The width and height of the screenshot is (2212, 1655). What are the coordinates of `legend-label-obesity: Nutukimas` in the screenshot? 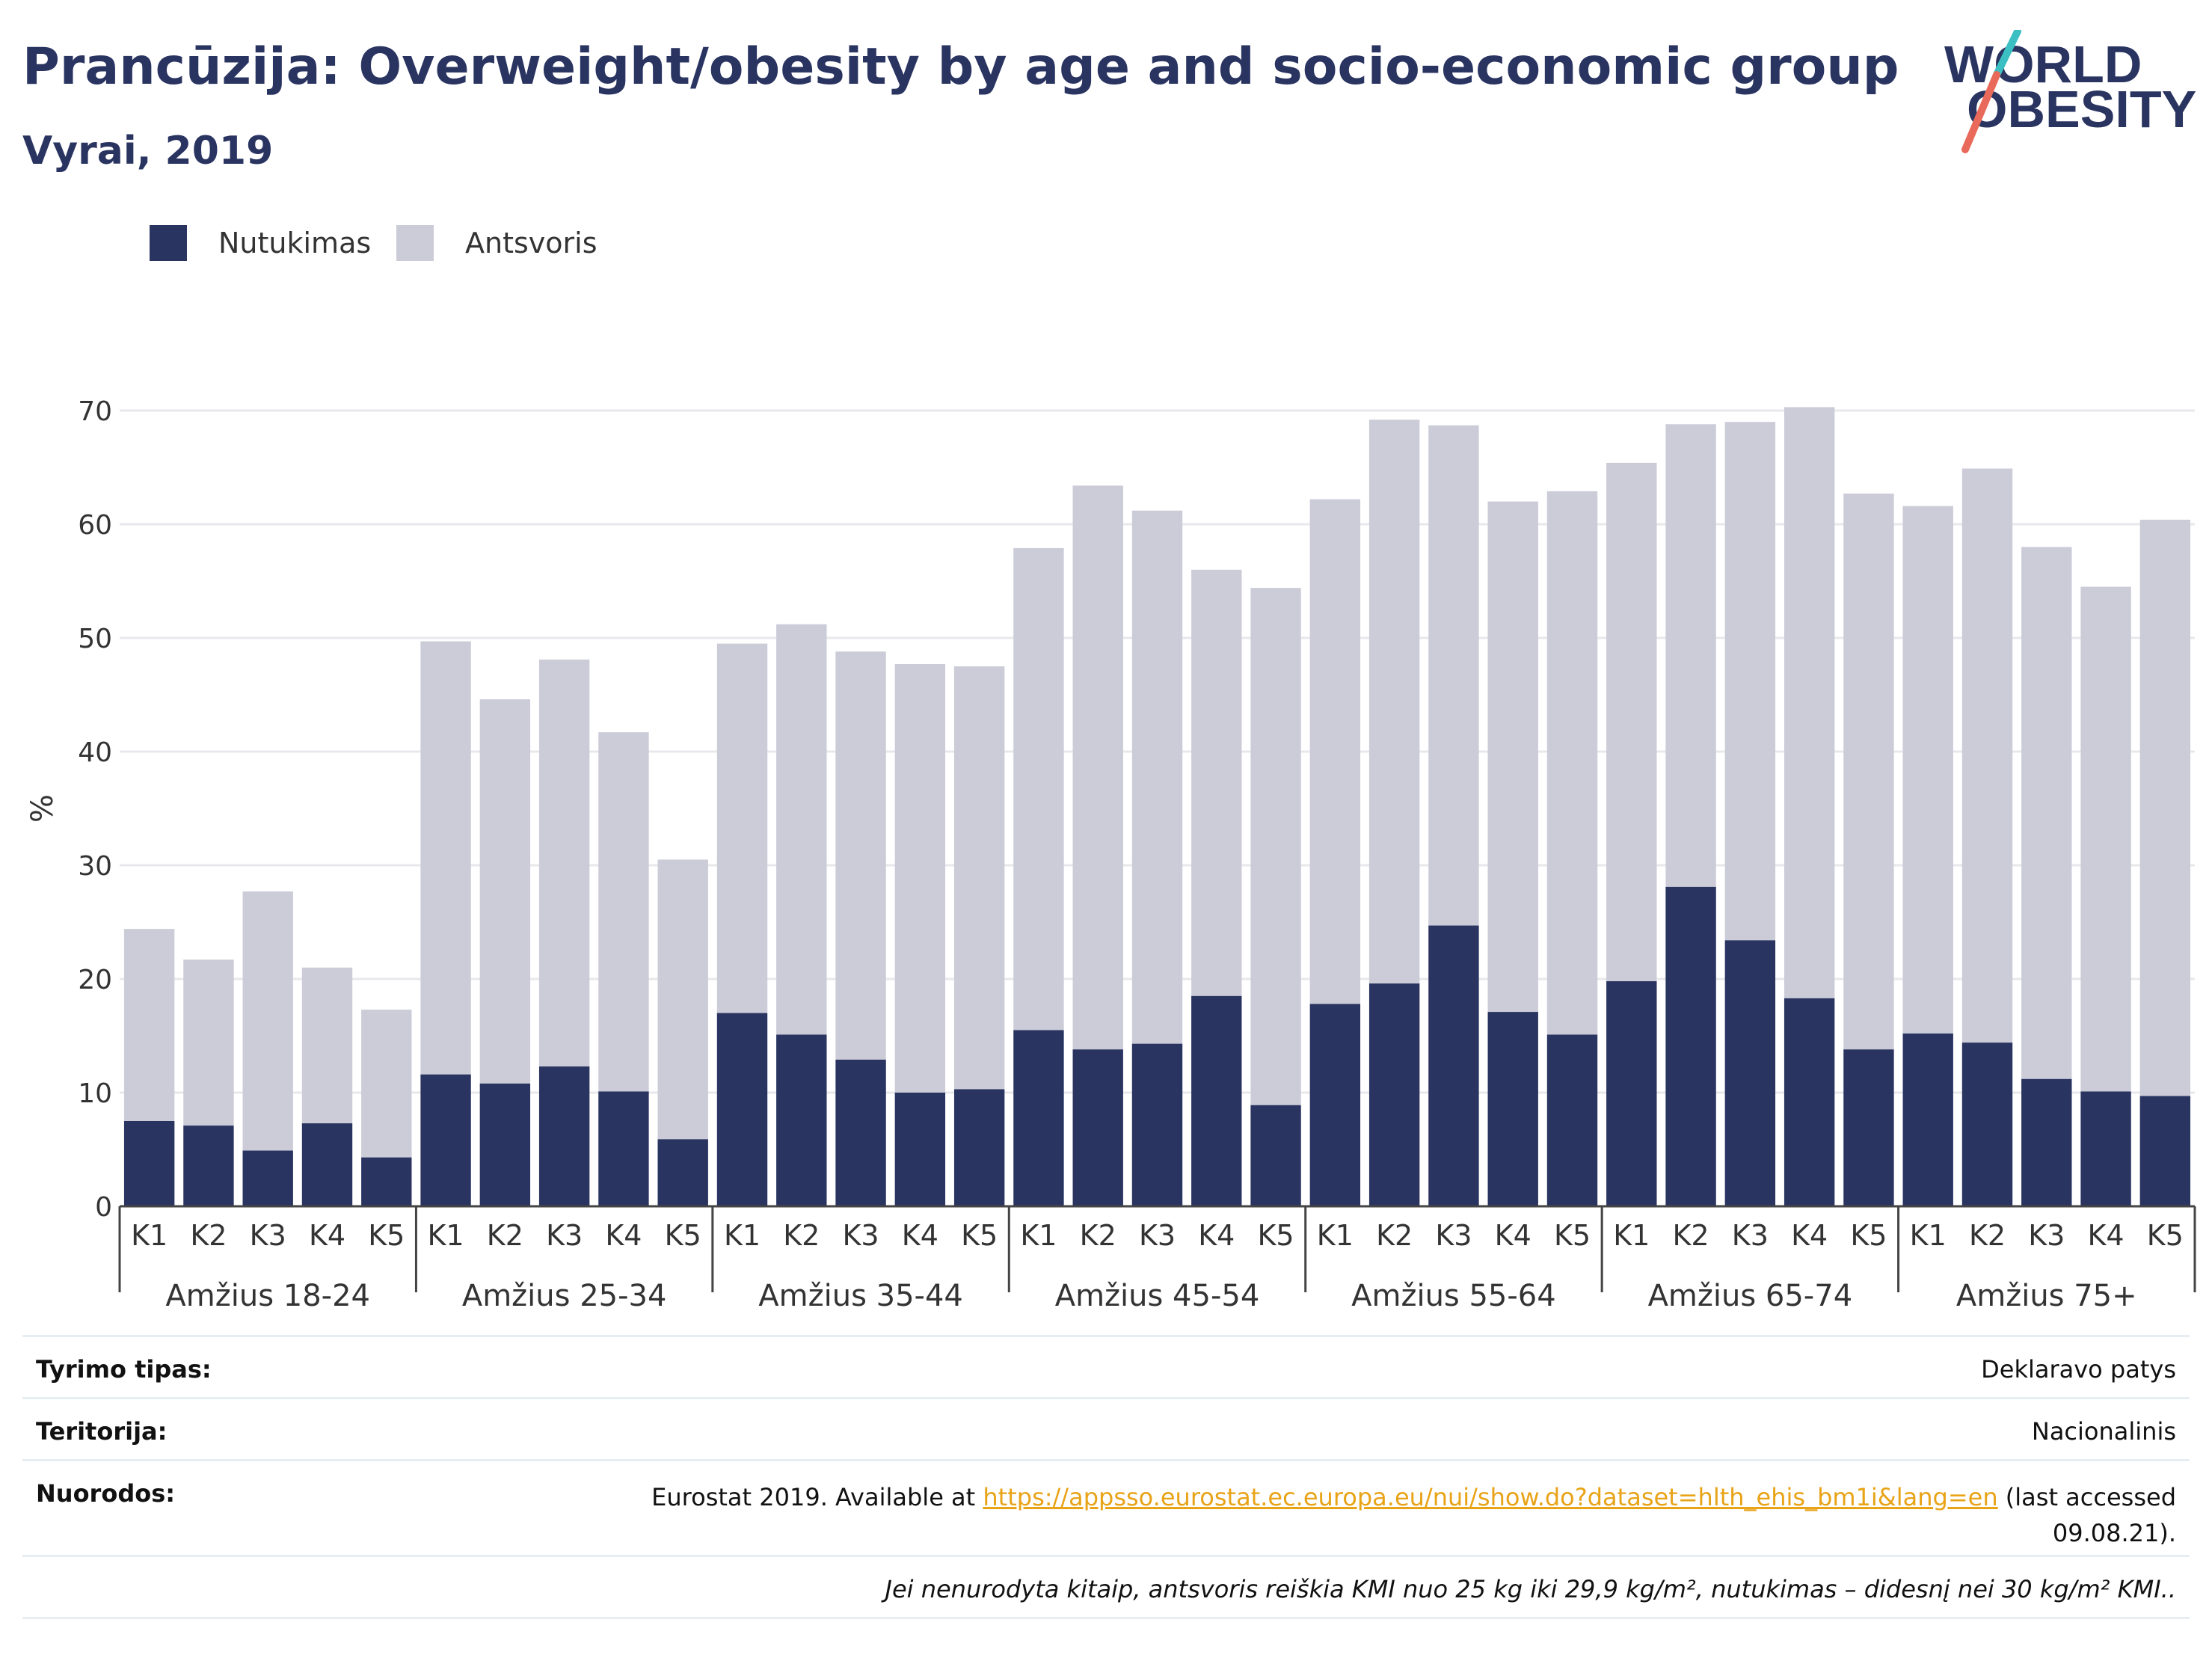 It's located at (295, 243).